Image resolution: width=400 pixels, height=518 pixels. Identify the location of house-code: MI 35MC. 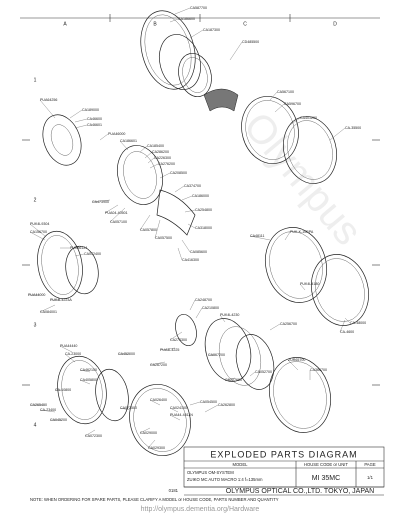
(326, 478).